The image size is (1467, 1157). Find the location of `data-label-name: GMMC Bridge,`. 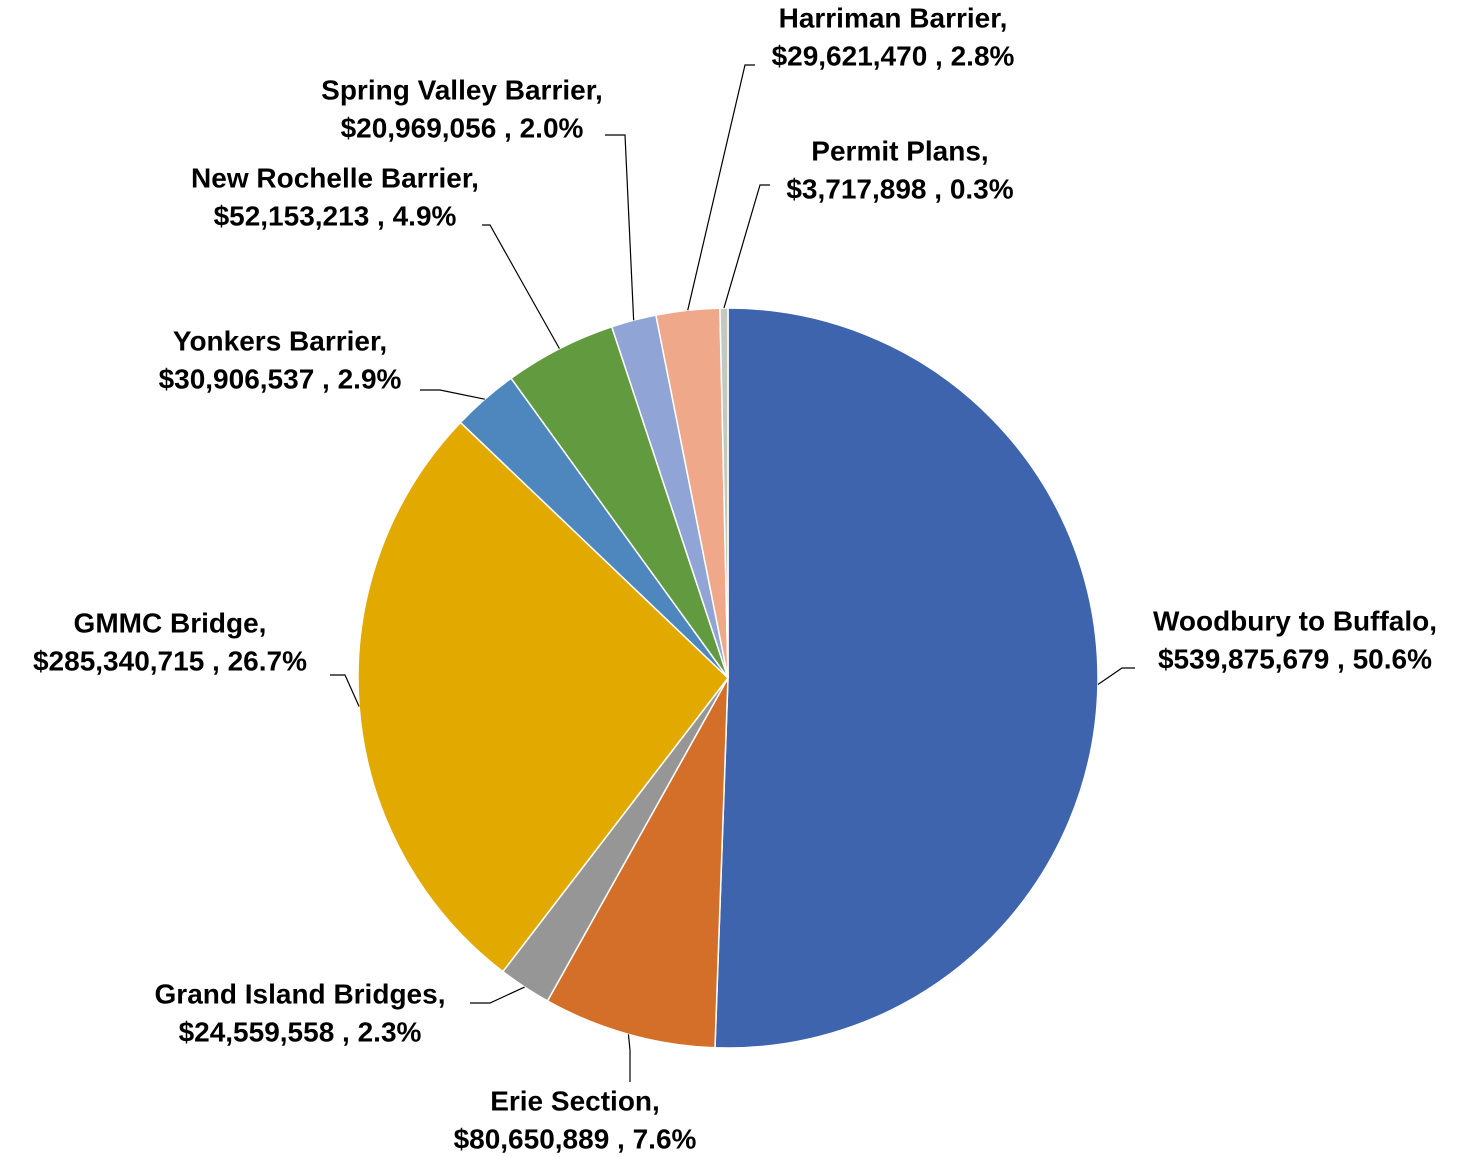

data-label-name: GMMC Bridge, is located at coordinates (170, 622).